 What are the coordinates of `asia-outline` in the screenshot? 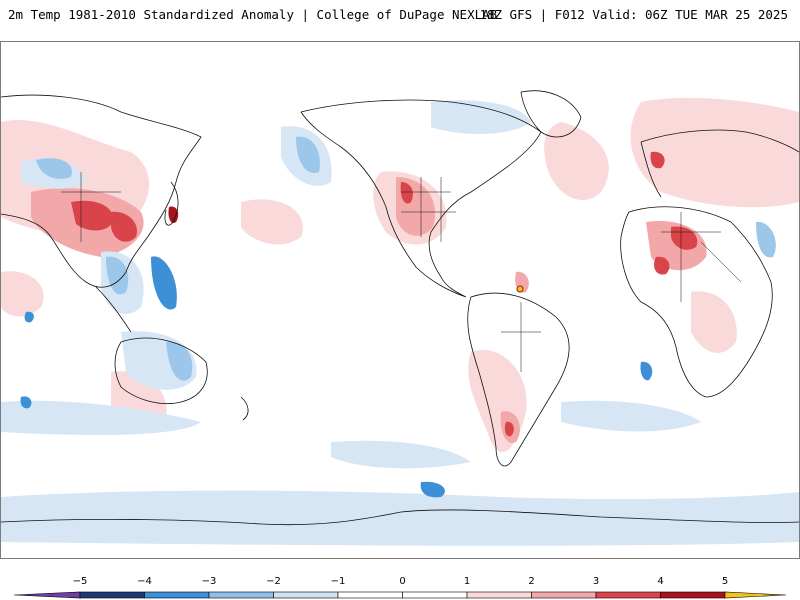 It's located at (101, 191).